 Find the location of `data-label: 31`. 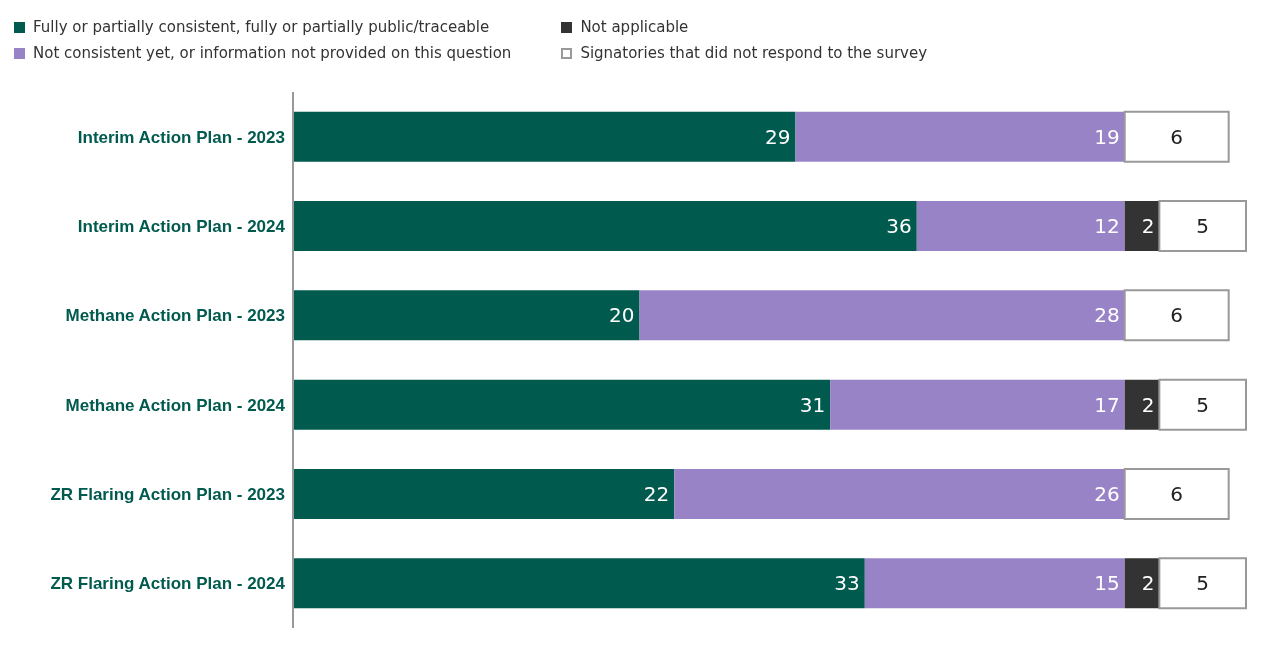

data-label: 31 is located at coordinates (812, 404).